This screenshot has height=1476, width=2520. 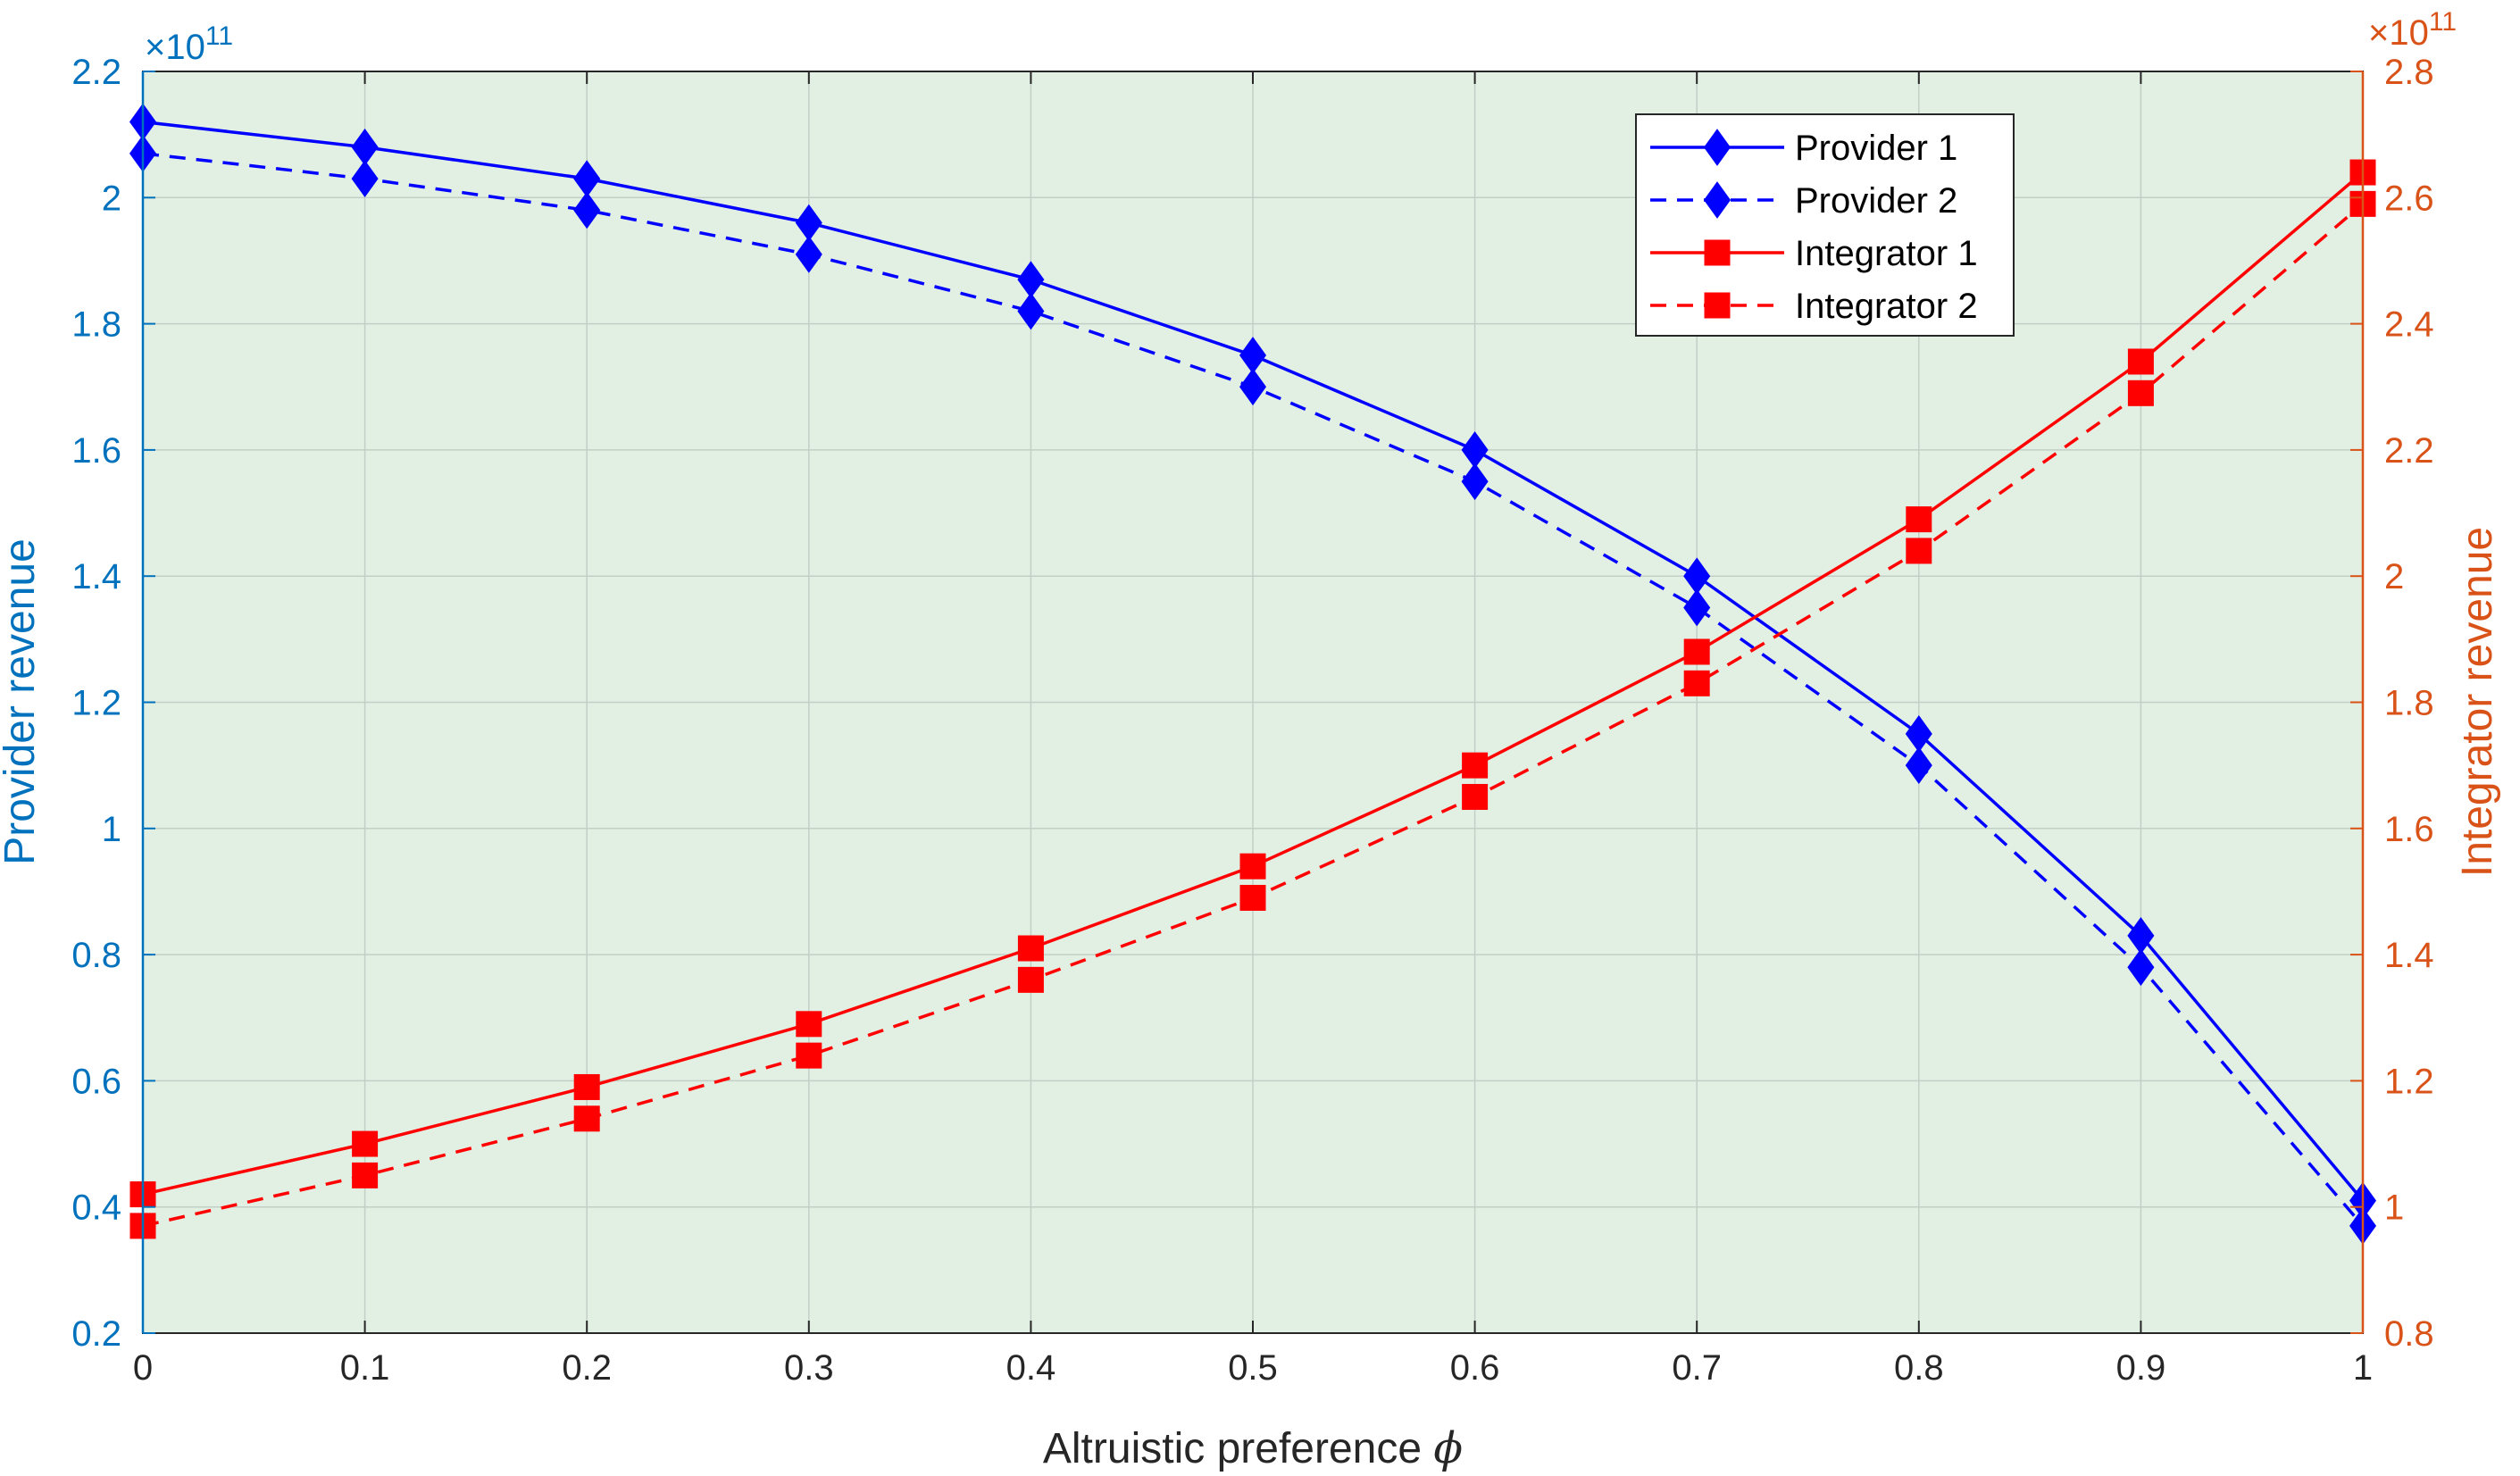 What do you see at coordinates (1253, 1448) in the screenshot?
I see `x-axis-label: Altruistic preference ϕ` at bounding box center [1253, 1448].